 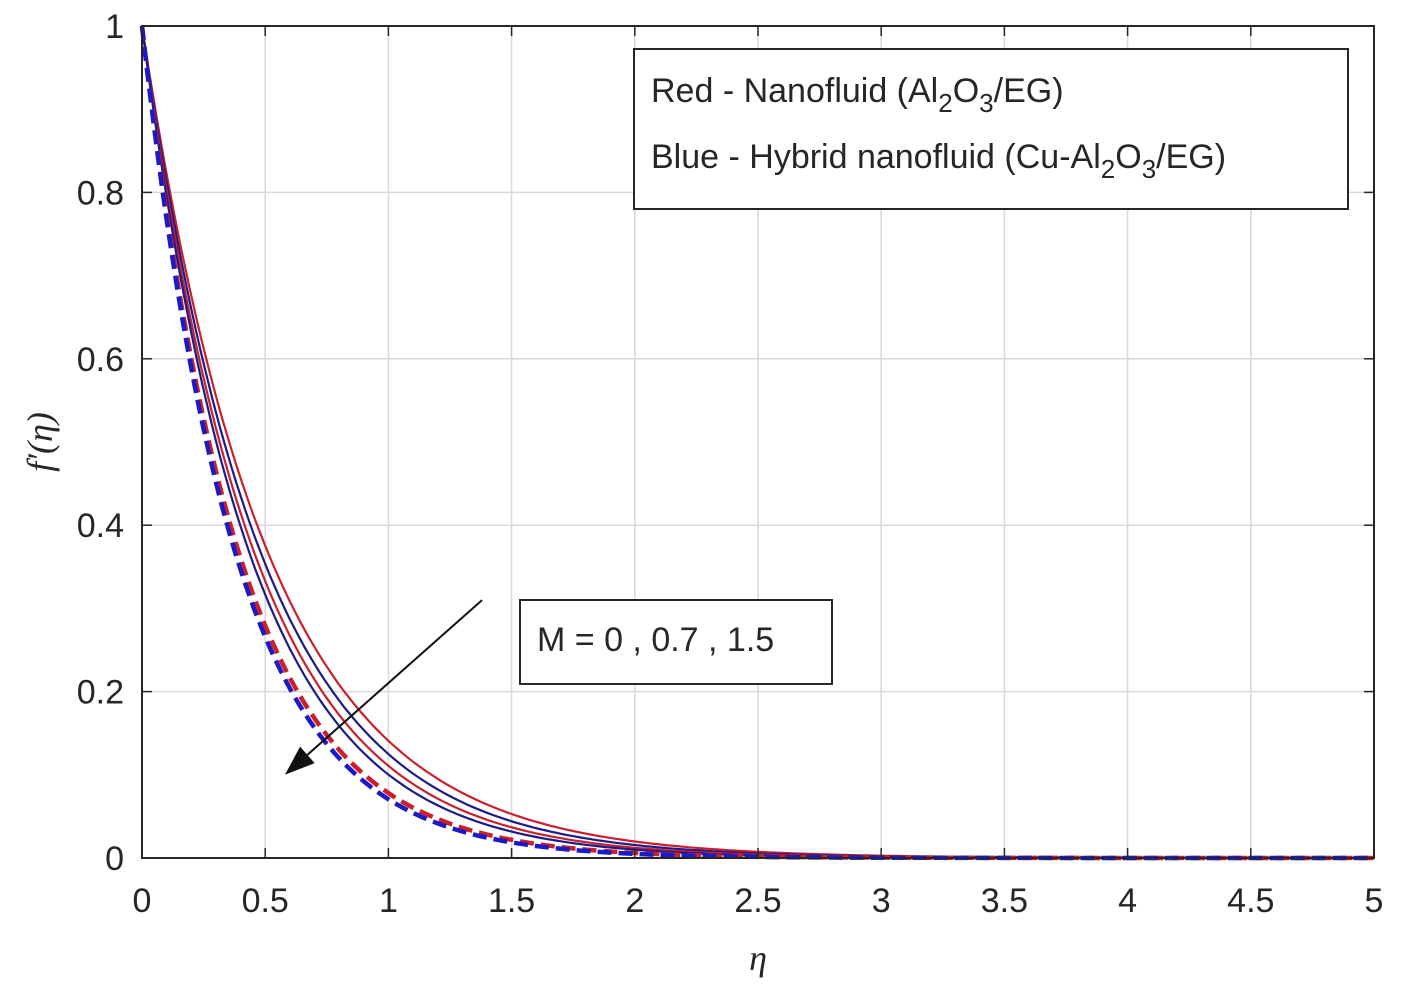 I want to click on y-tick-label: 1, so click(x=114, y=27).